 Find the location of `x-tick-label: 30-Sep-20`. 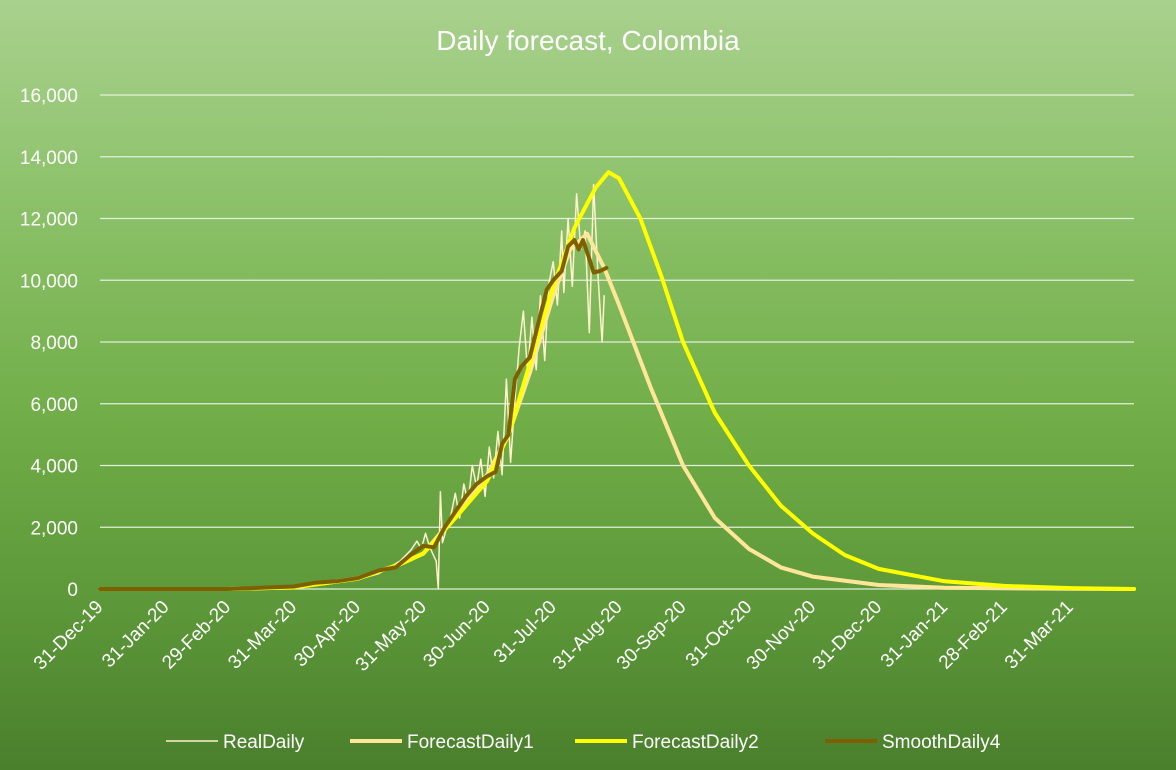

x-tick-label: 30-Sep-20 is located at coordinates (652, 636).